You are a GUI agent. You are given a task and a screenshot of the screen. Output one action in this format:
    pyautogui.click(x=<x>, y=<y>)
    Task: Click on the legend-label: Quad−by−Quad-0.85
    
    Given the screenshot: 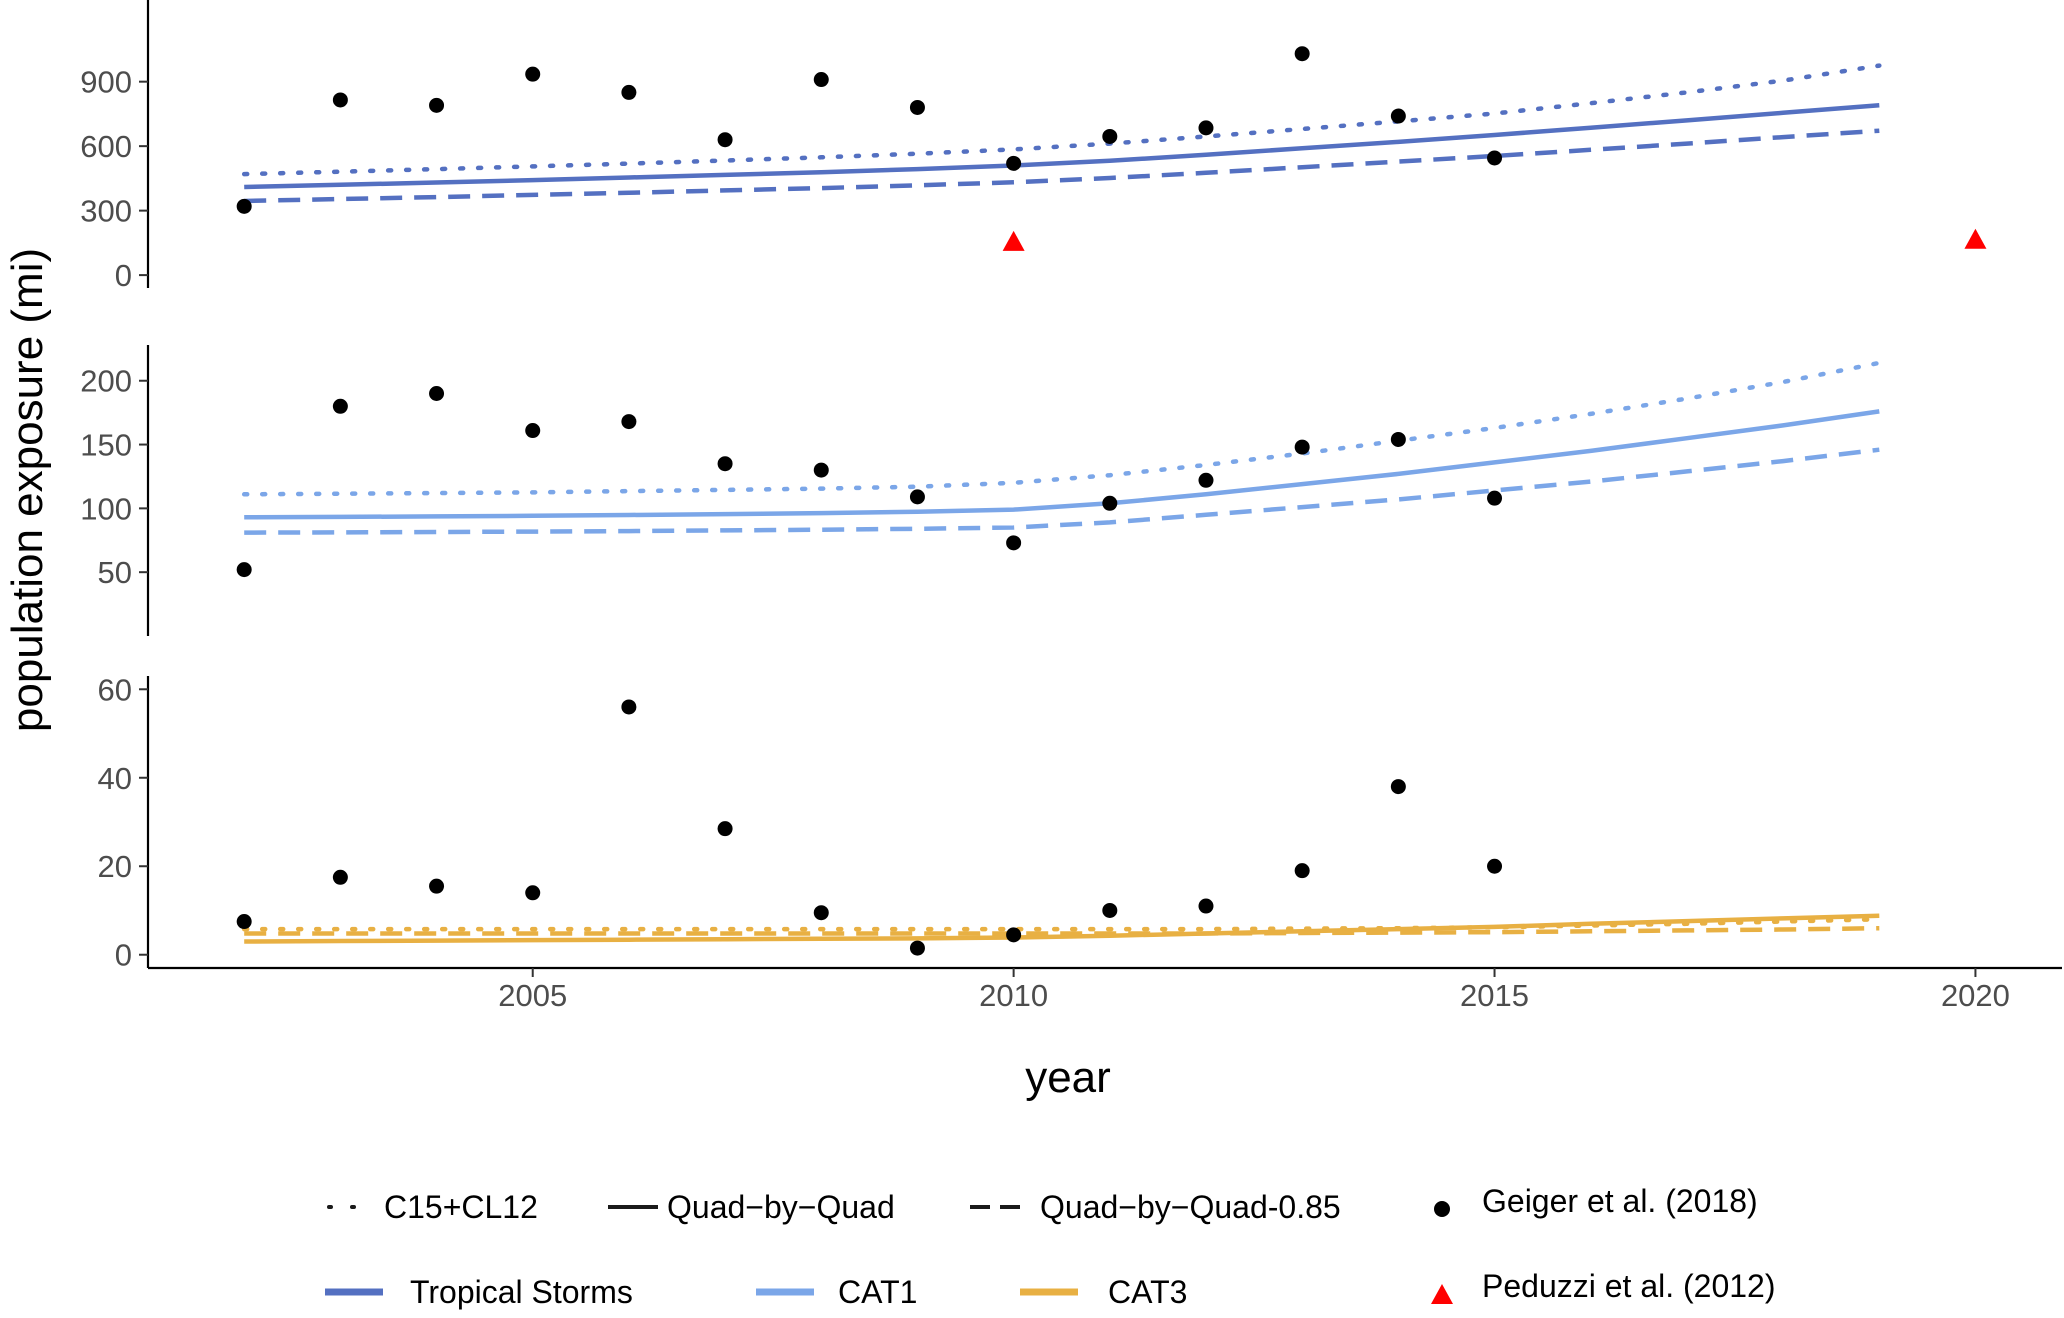 What is the action you would take?
    pyautogui.click(x=1190, y=1207)
    